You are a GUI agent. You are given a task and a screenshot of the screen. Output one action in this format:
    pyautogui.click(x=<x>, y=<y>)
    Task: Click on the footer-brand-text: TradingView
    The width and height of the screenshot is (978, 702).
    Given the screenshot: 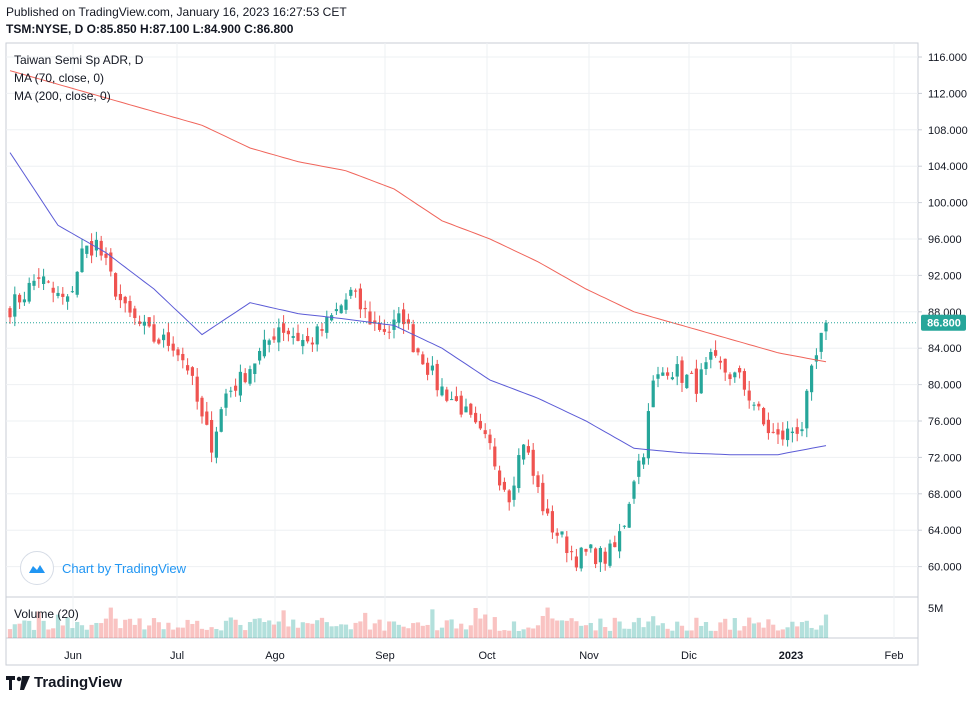 What is the action you would take?
    pyautogui.click(x=78, y=682)
    